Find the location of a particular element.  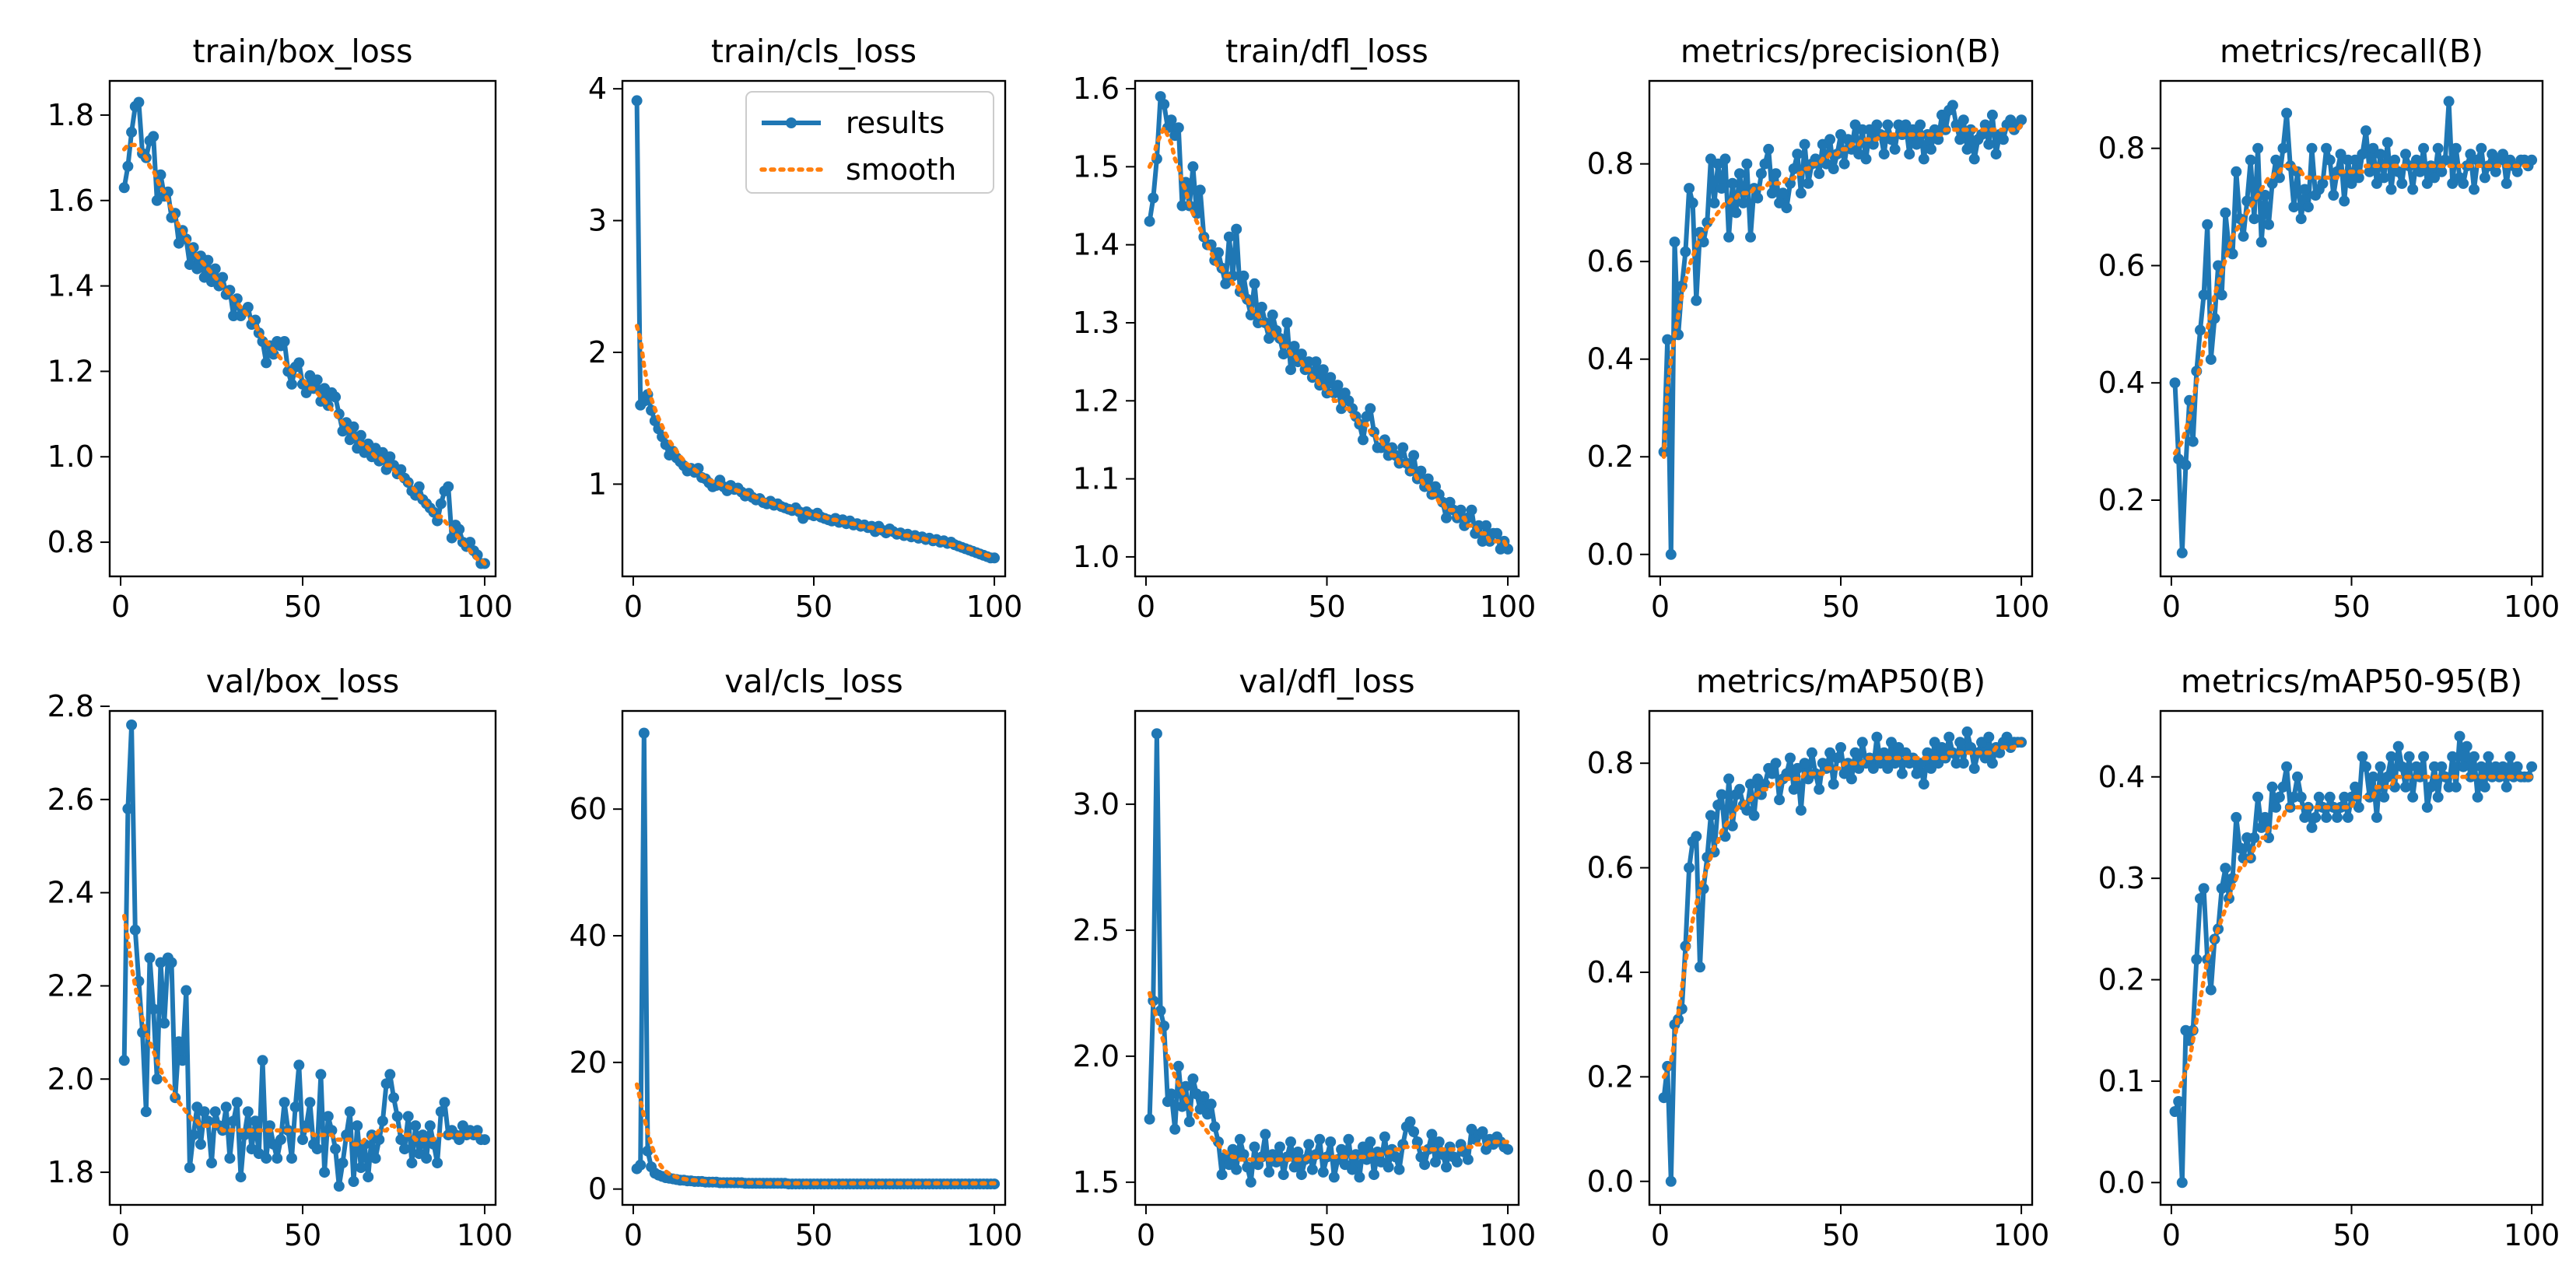

y-tick-label: 1.5 is located at coordinates (1096, 1182).